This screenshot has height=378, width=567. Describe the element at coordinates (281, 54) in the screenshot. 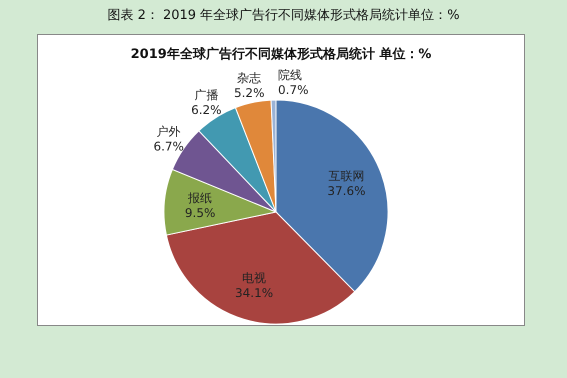

I see `chart-subtitle: 2019年全球广告行不同媒体形式格局统计 单位：%` at that location.